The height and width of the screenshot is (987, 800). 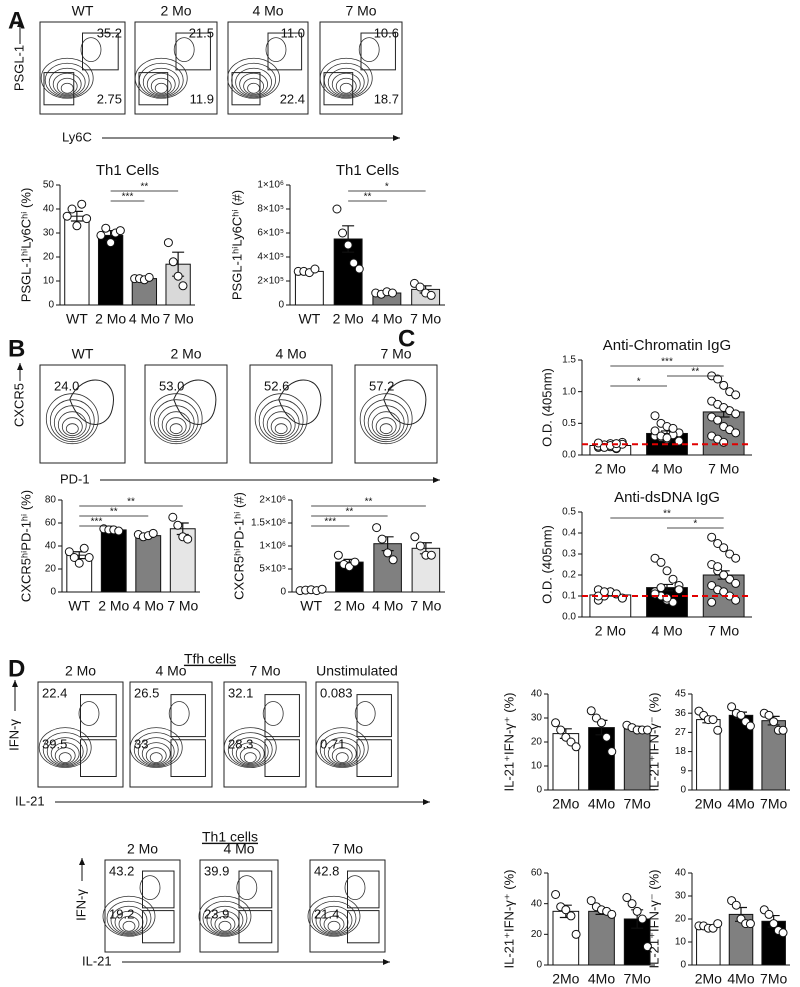 I want to click on y-tick-label: 30, so click(x=49, y=233).